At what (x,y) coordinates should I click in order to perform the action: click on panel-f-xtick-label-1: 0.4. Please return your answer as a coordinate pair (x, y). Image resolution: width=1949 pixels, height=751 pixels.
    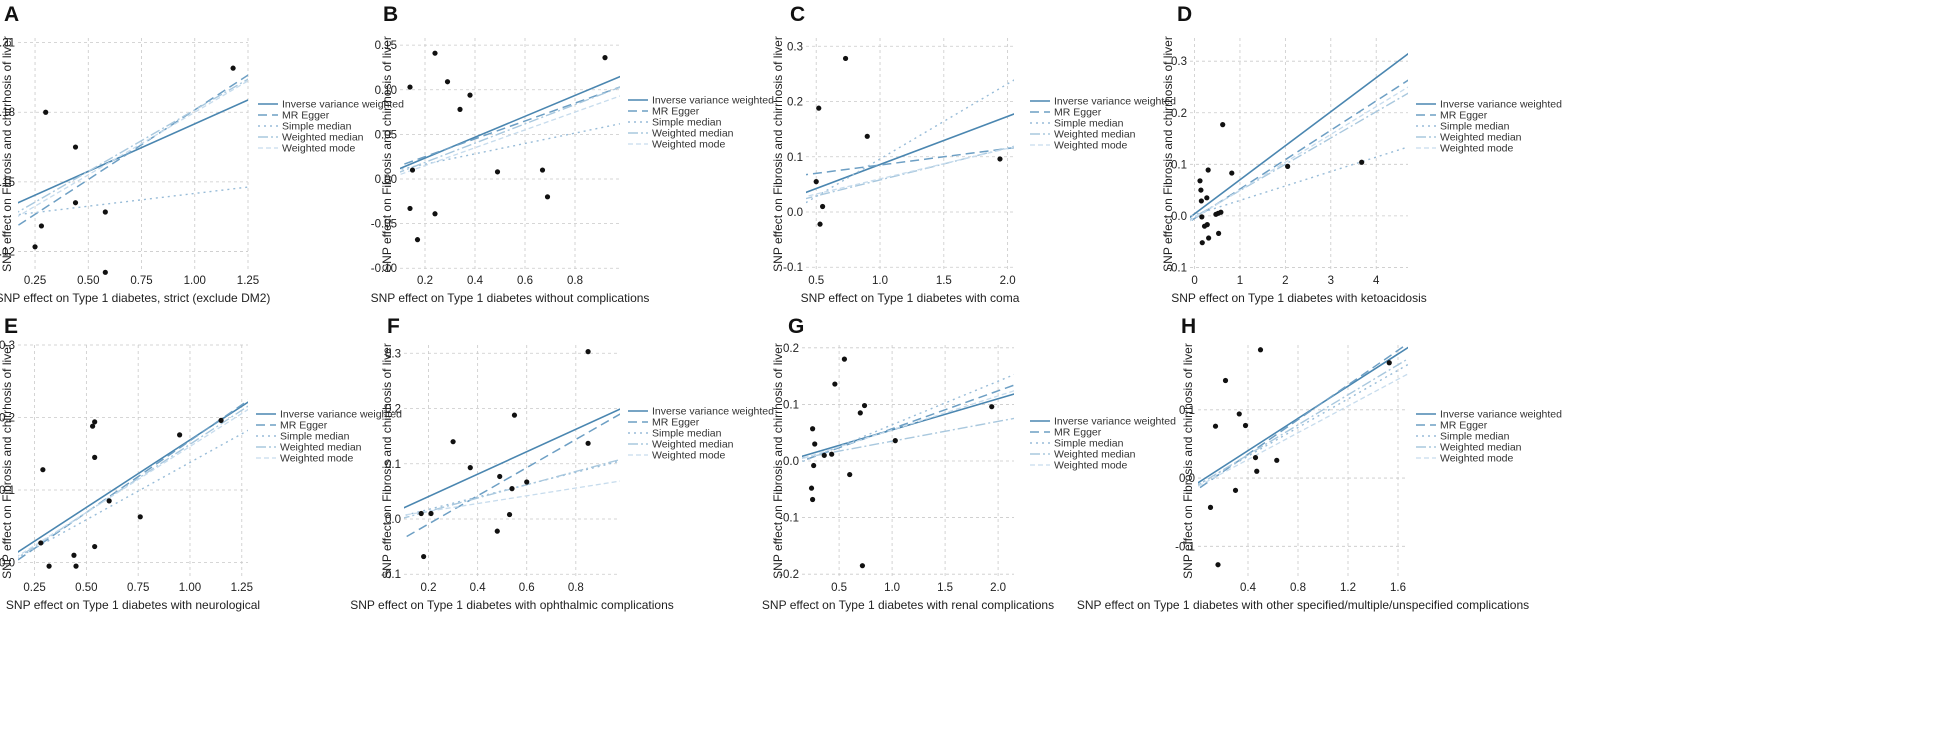
    Looking at the image, I should click on (478, 588).